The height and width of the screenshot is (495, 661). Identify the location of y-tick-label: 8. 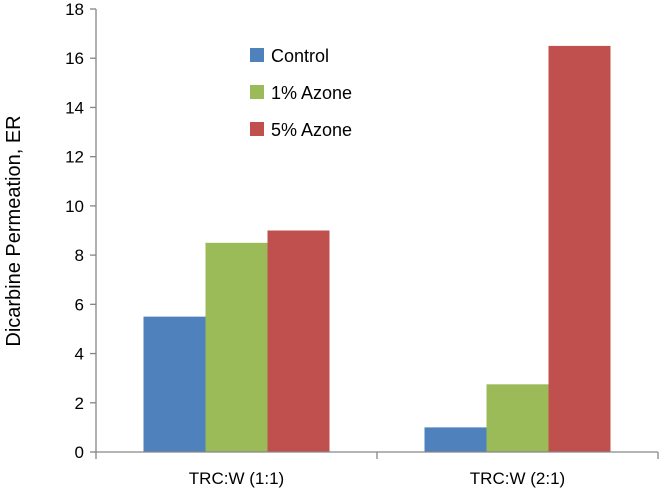
(79, 255).